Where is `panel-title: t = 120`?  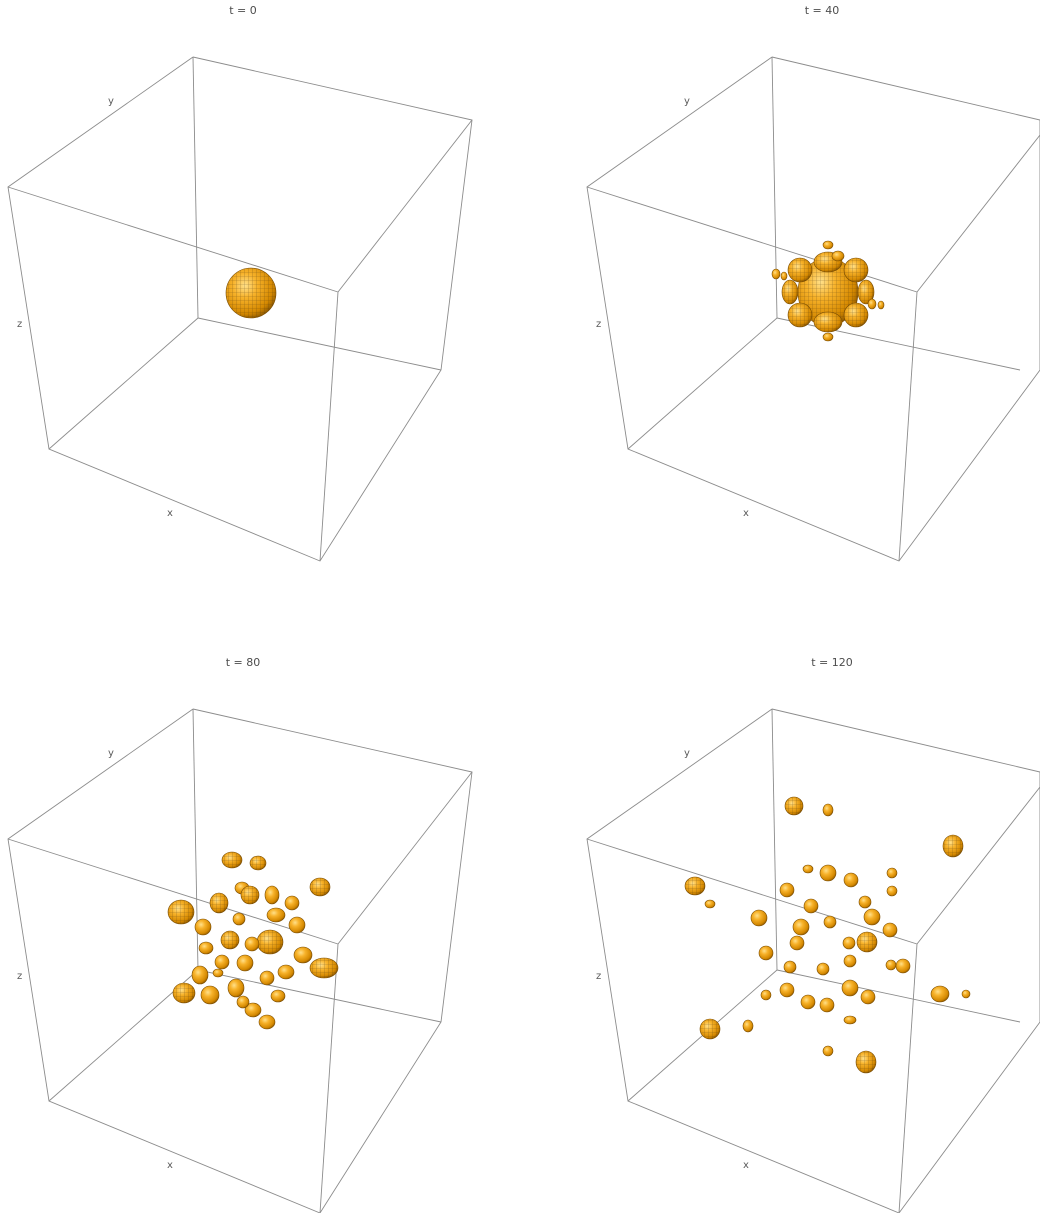 panel-title: t = 120 is located at coordinates (832, 662).